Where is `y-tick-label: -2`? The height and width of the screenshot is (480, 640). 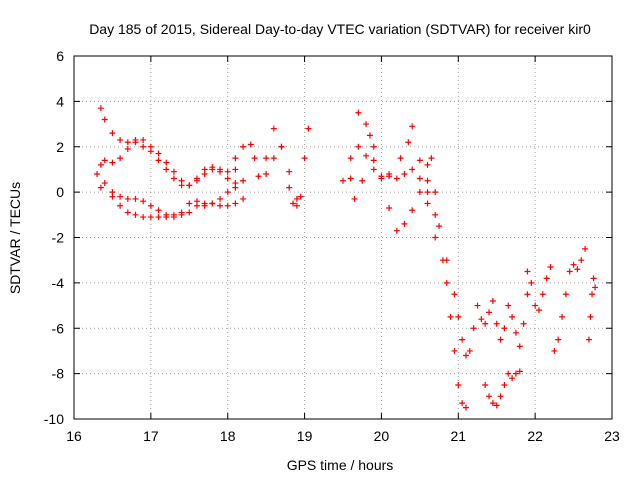 y-tick-label: -2 is located at coordinates (58, 238).